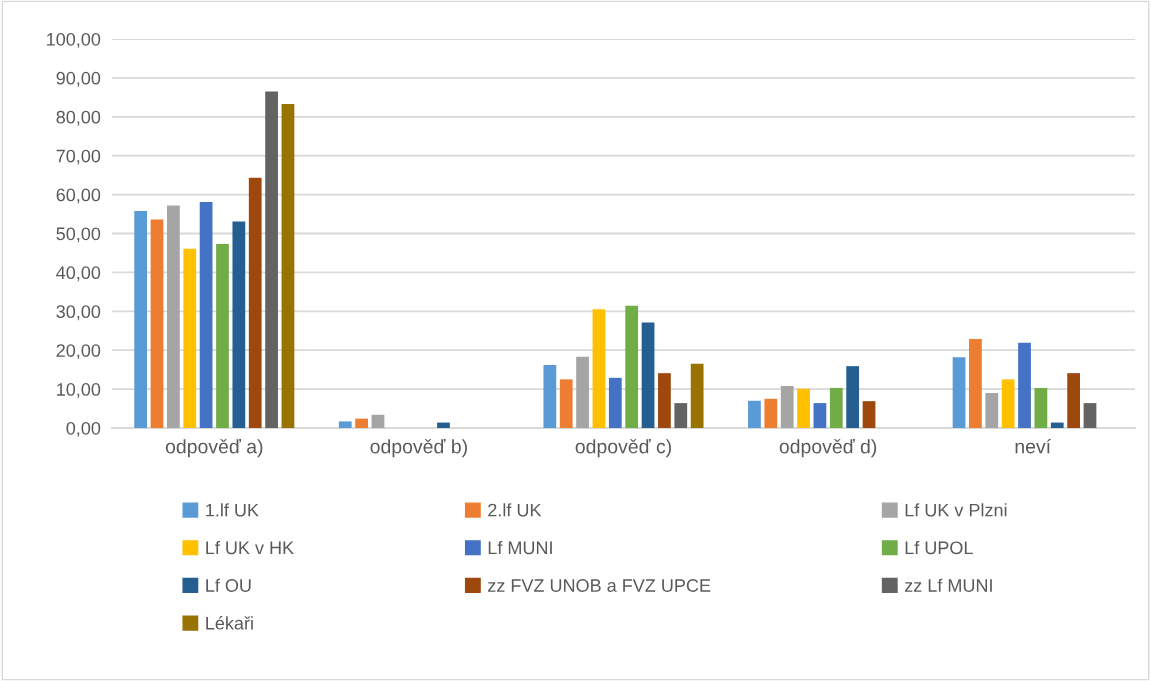 The width and height of the screenshot is (1151, 681). I want to click on y-tick-label: 0,00, so click(83, 429).